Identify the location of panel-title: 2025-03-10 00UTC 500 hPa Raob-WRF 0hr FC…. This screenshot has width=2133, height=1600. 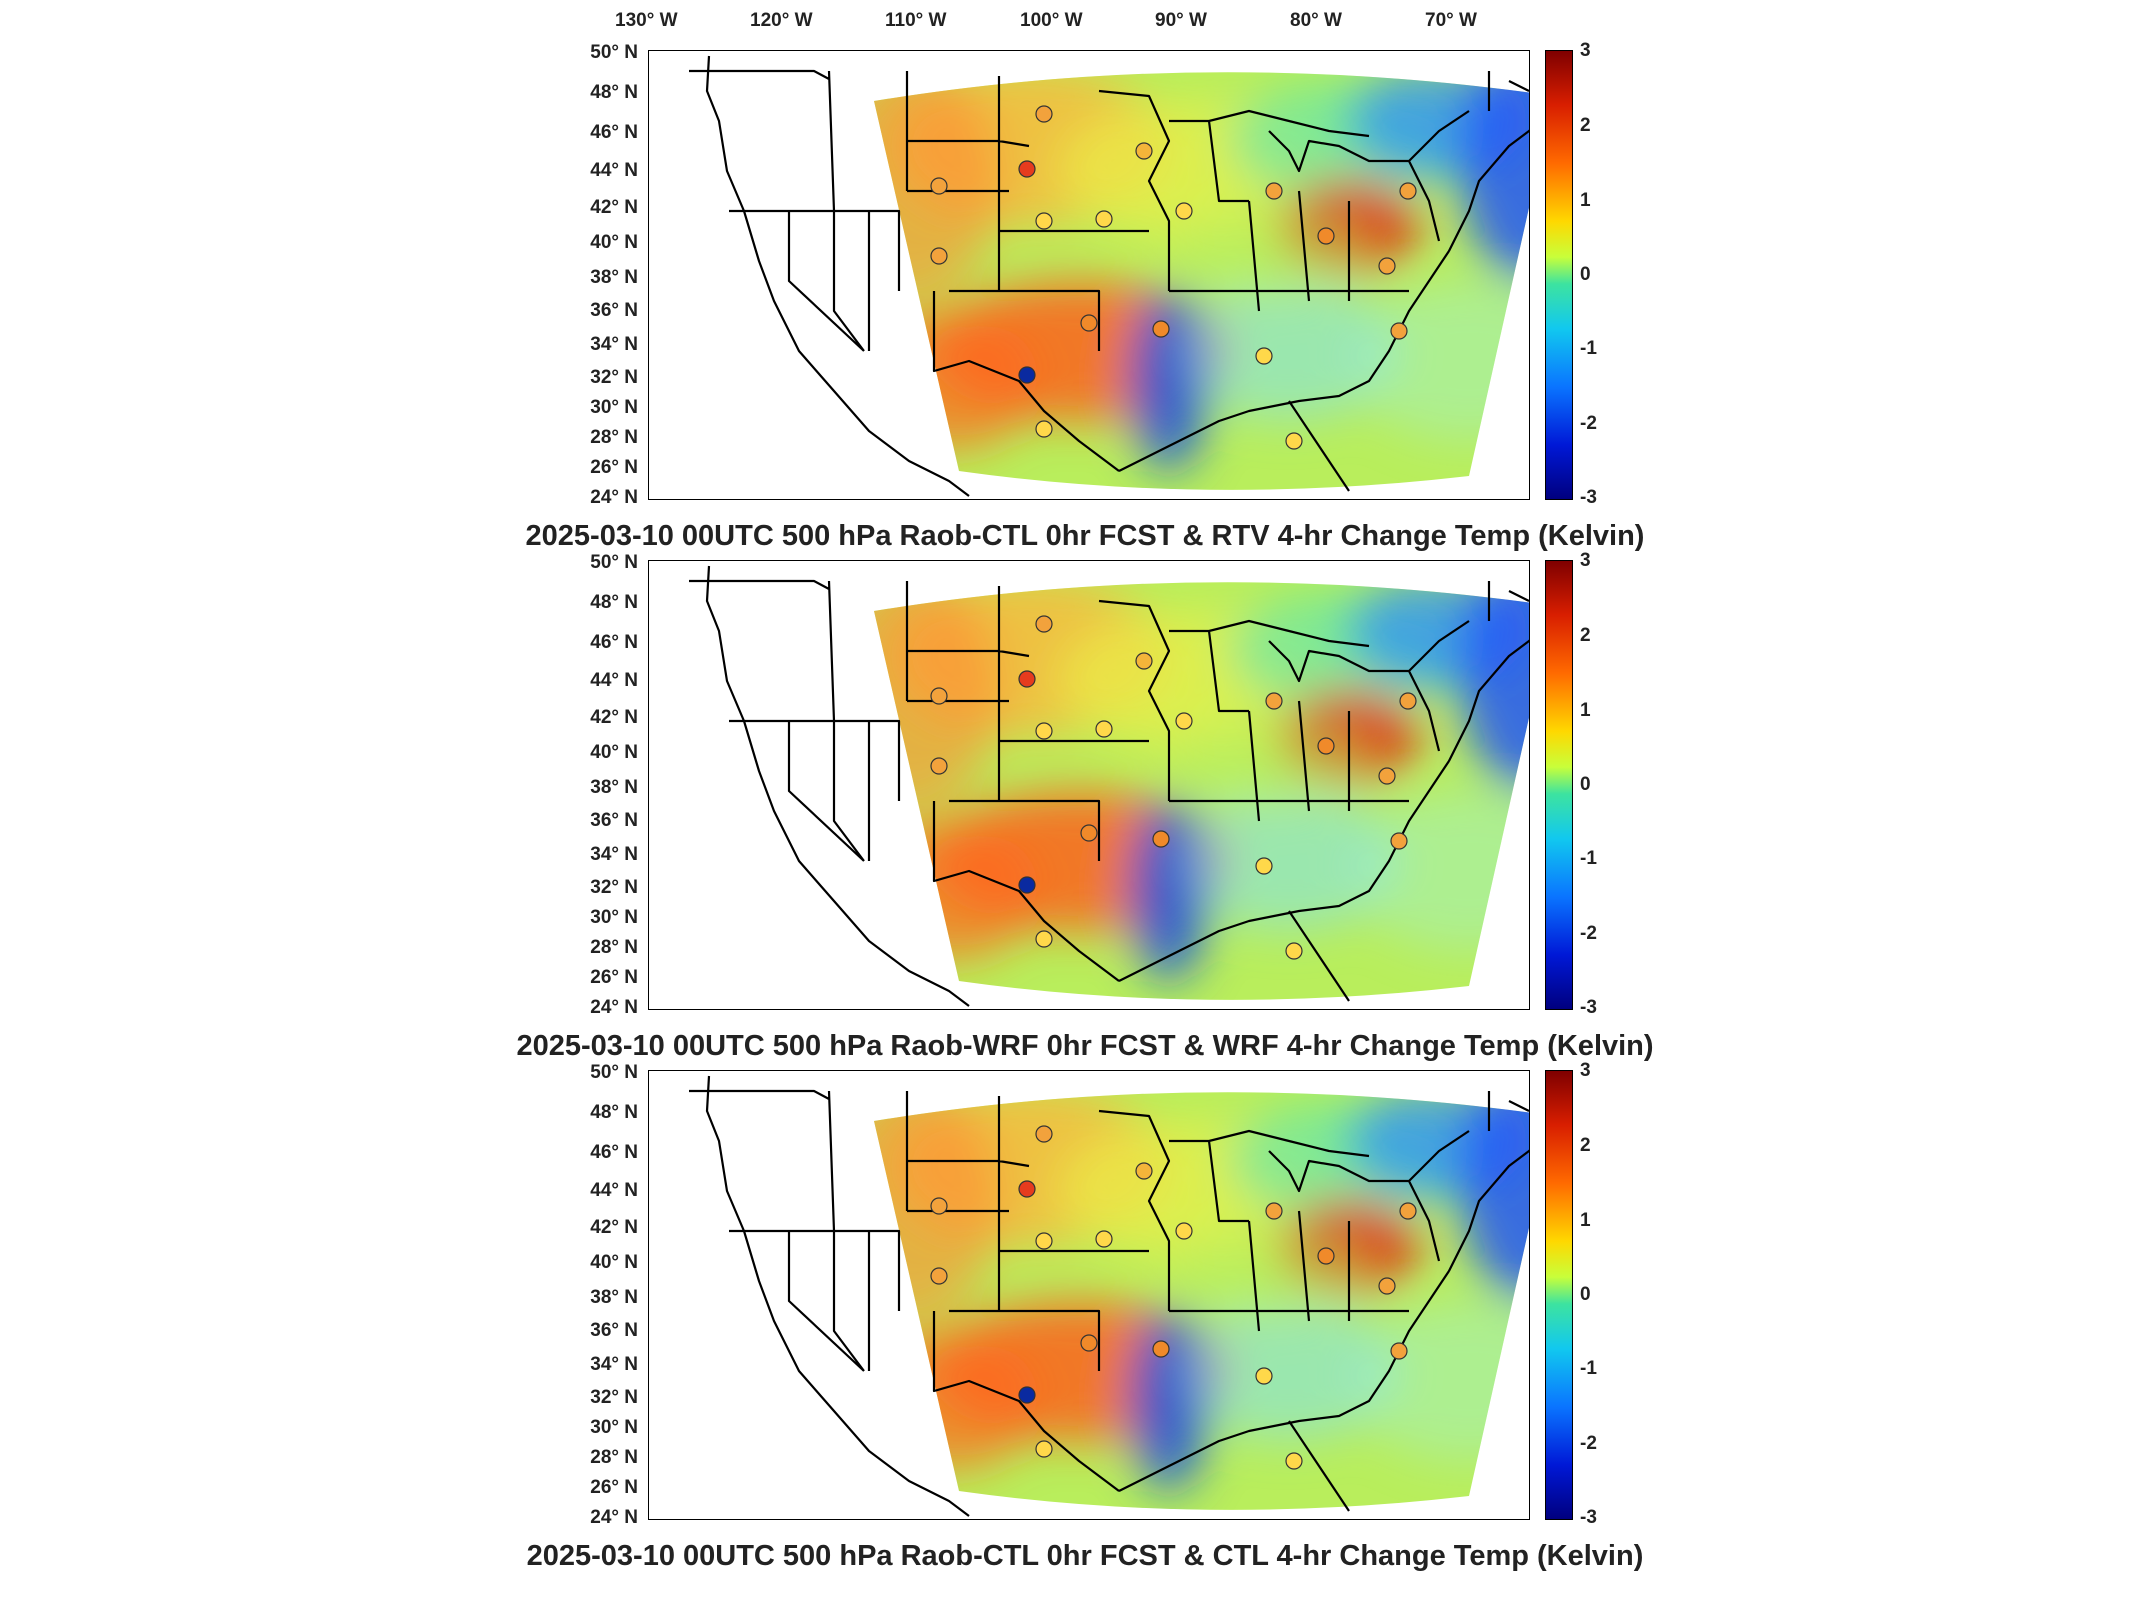
(1085, 1046).